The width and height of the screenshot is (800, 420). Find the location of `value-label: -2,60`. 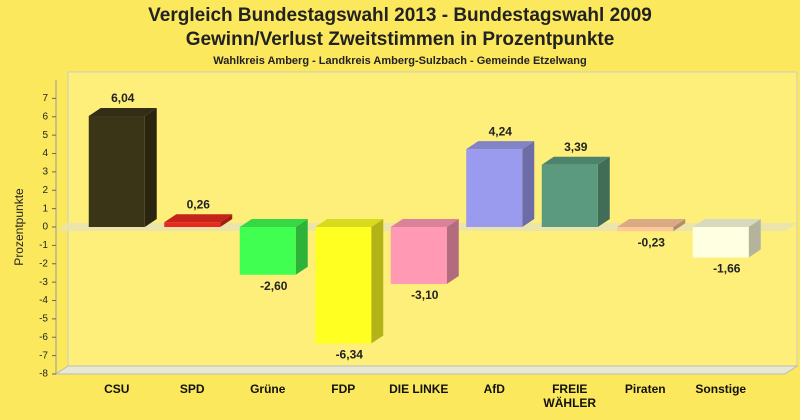

value-label: -2,60 is located at coordinates (274, 286).